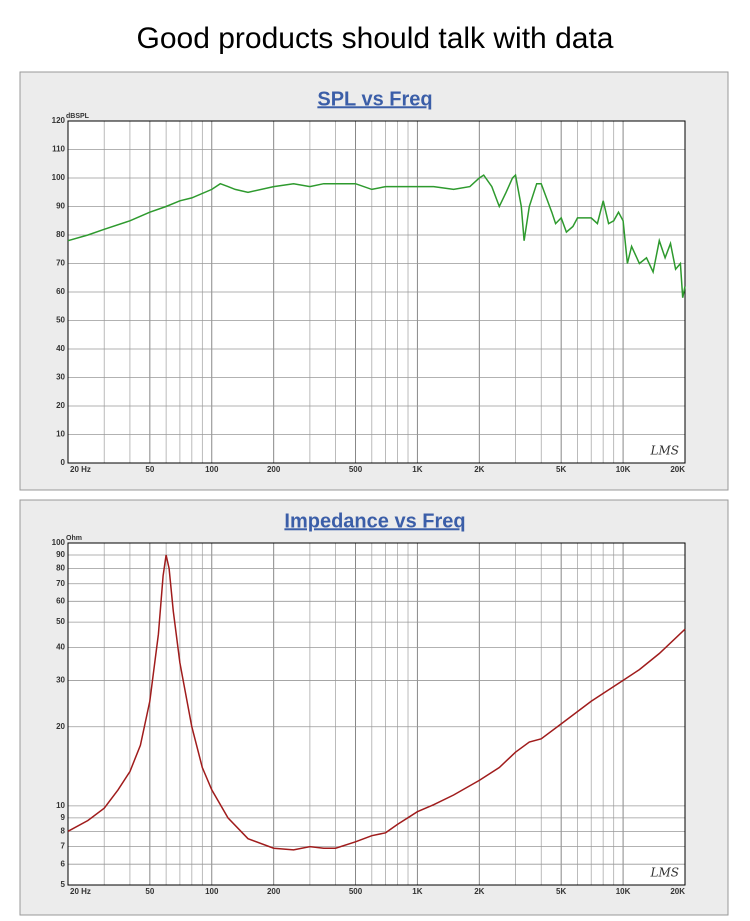 The height and width of the screenshot is (921, 750). I want to click on y-axis-label: Ohm, so click(74, 538).